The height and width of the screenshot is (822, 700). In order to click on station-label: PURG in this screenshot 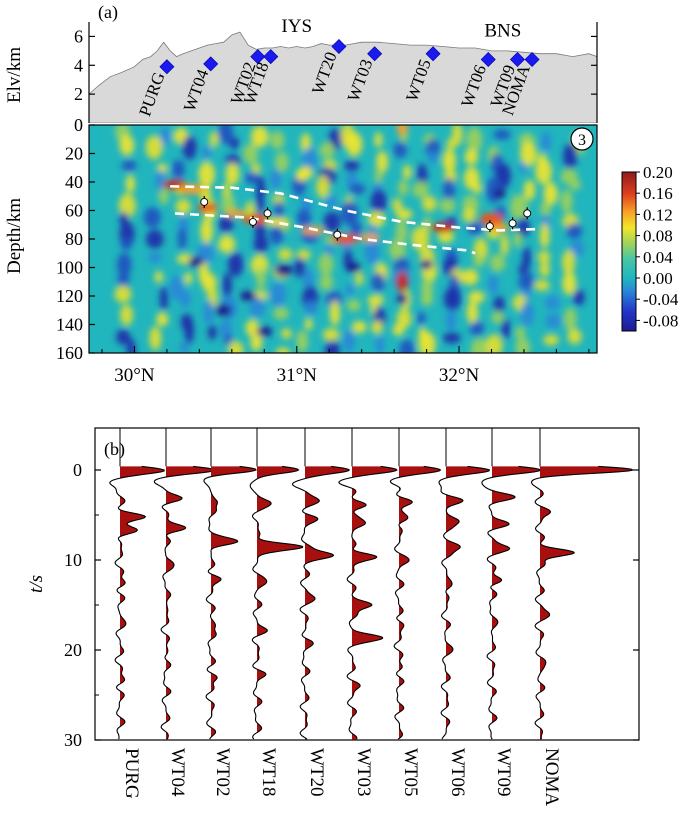, I will do `click(131, 773)`.